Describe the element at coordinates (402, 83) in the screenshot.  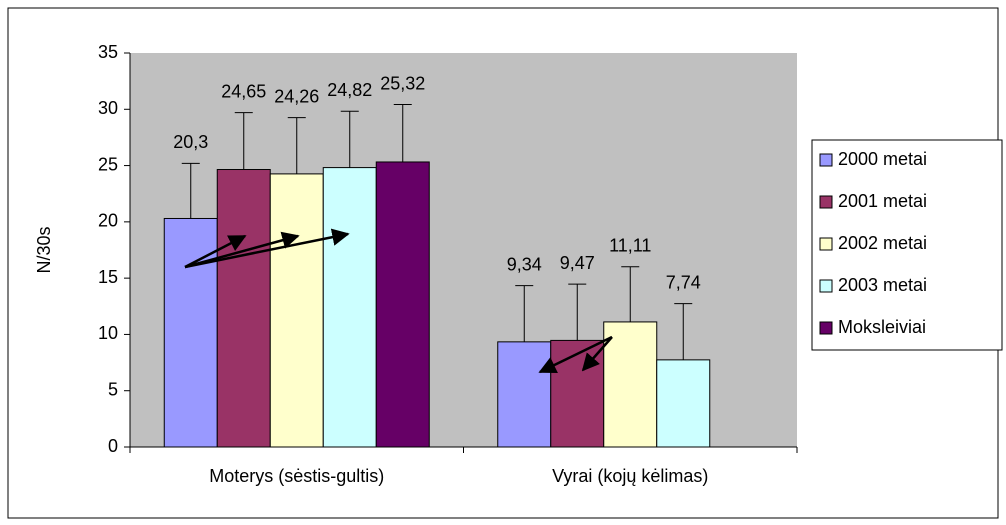
I see `data-label: 25,32` at that location.